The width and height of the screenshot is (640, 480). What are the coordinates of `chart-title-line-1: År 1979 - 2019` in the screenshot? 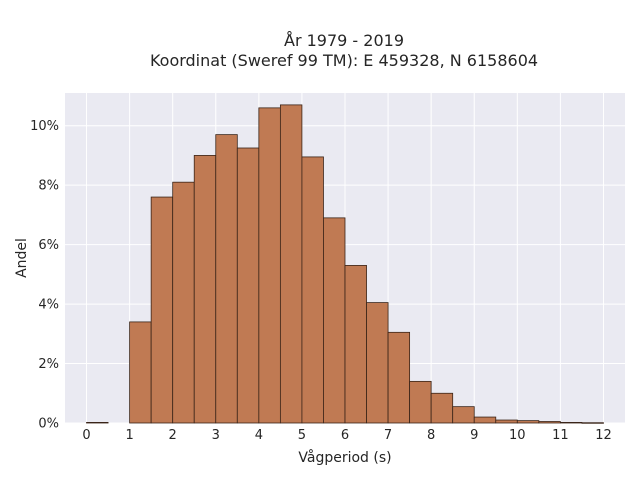 It's located at (344, 40).